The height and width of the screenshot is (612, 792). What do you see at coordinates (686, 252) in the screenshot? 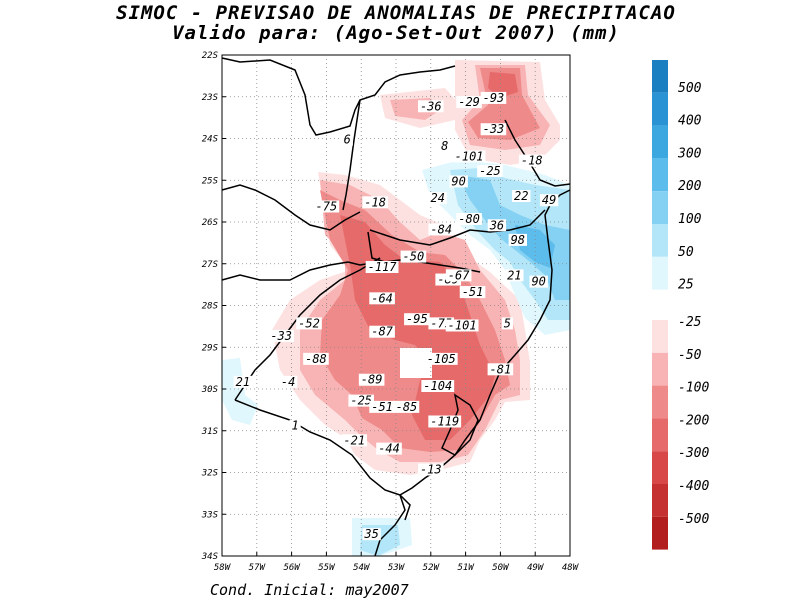
I see `colorbar-label: 50` at bounding box center [686, 252].